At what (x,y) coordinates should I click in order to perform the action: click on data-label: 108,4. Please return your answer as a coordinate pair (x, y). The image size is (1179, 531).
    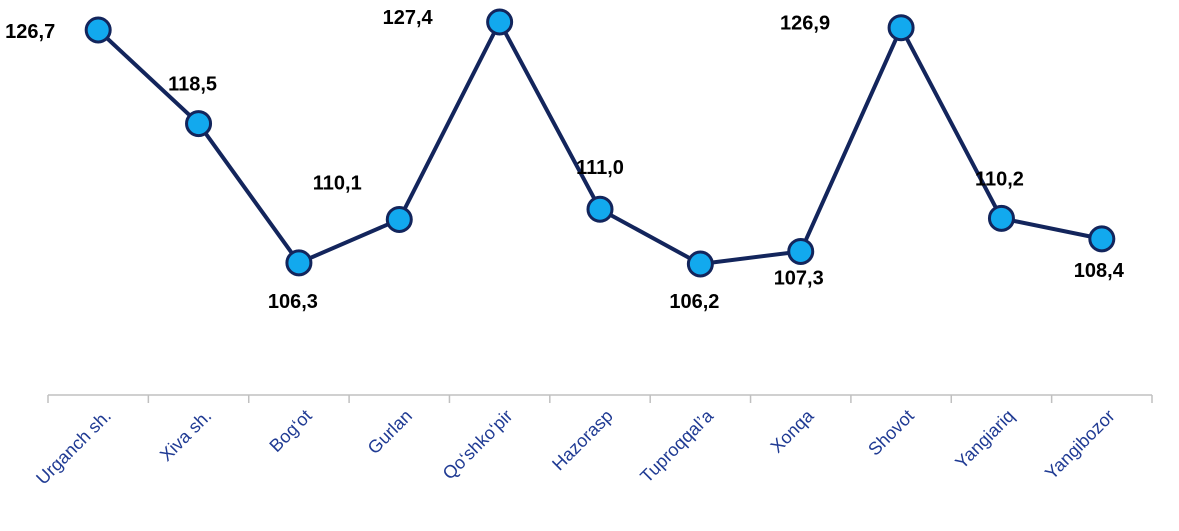
    Looking at the image, I should click on (1099, 271).